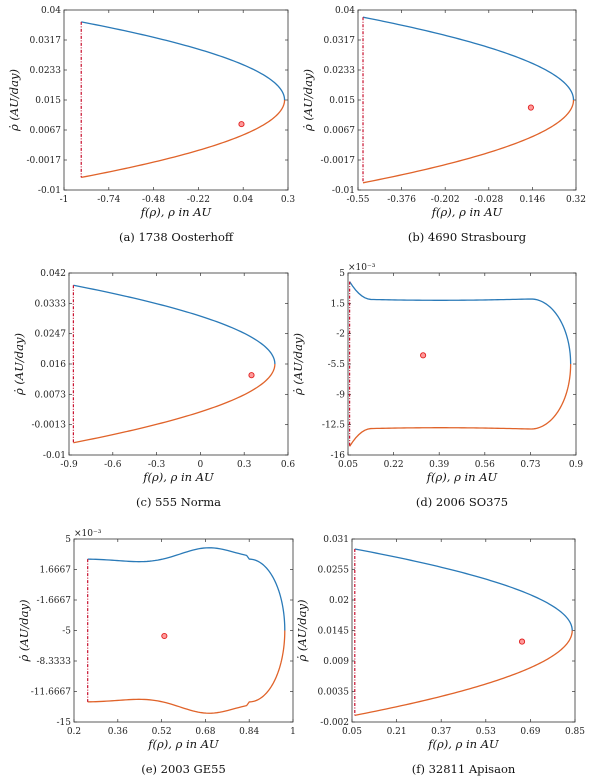  I want to click on y-tick-label: 0.009, so click(336, 662).